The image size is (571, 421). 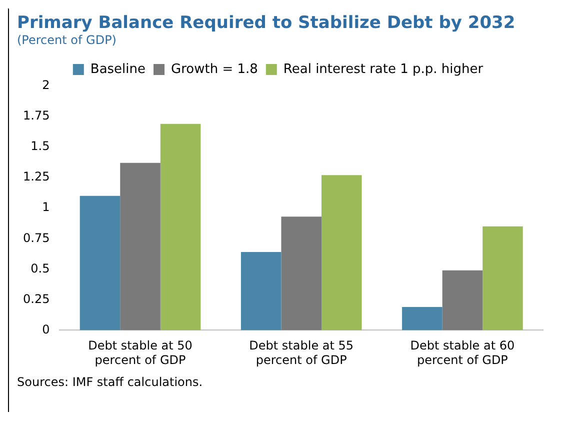 I want to click on y-tick-label: 2, so click(x=46, y=85).